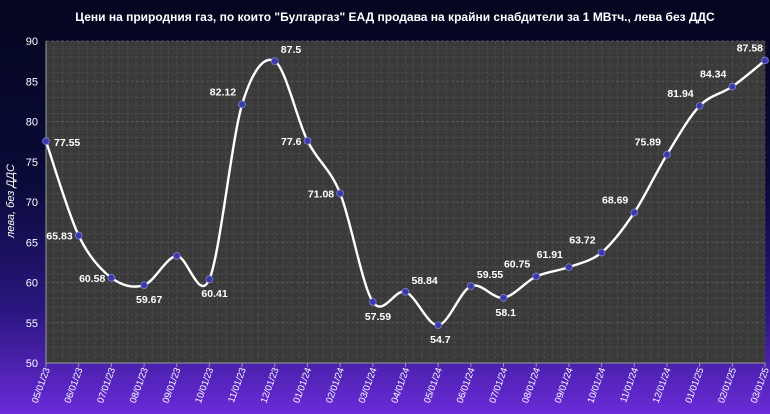 The image size is (770, 414). I want to click on data-label: 60.75, so click(517, 264).